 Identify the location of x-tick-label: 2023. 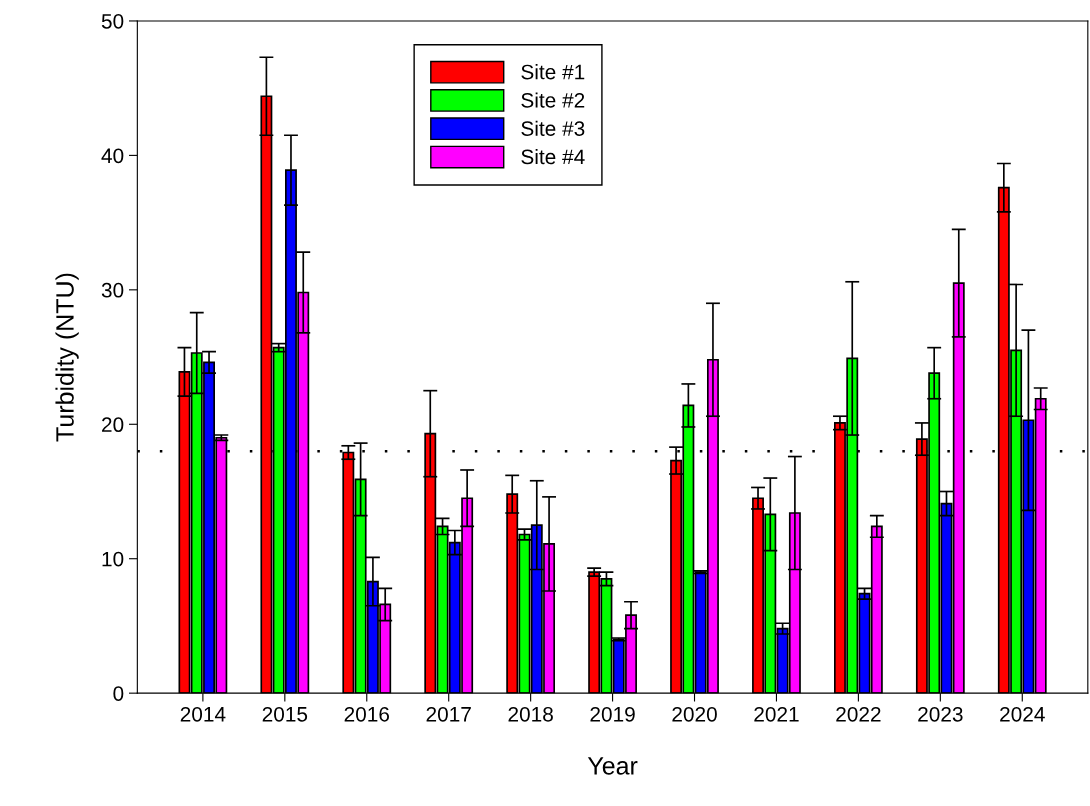
(940, 714).